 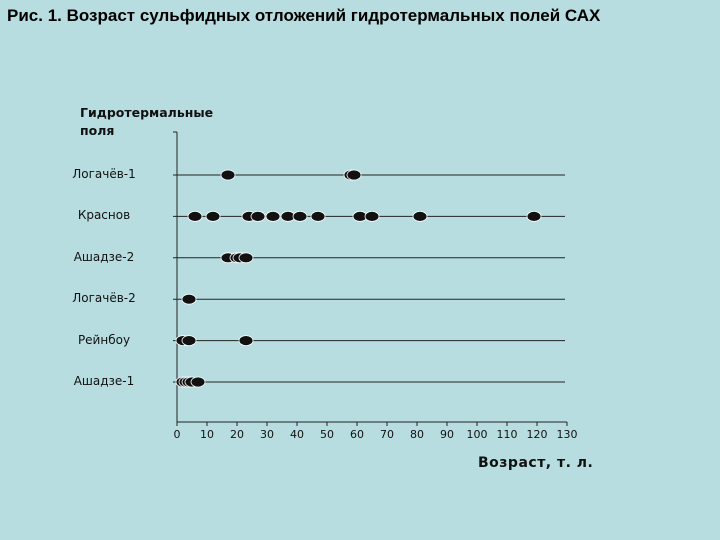 I want to click on x-tick-label: 50, so click(x=327, y=434).